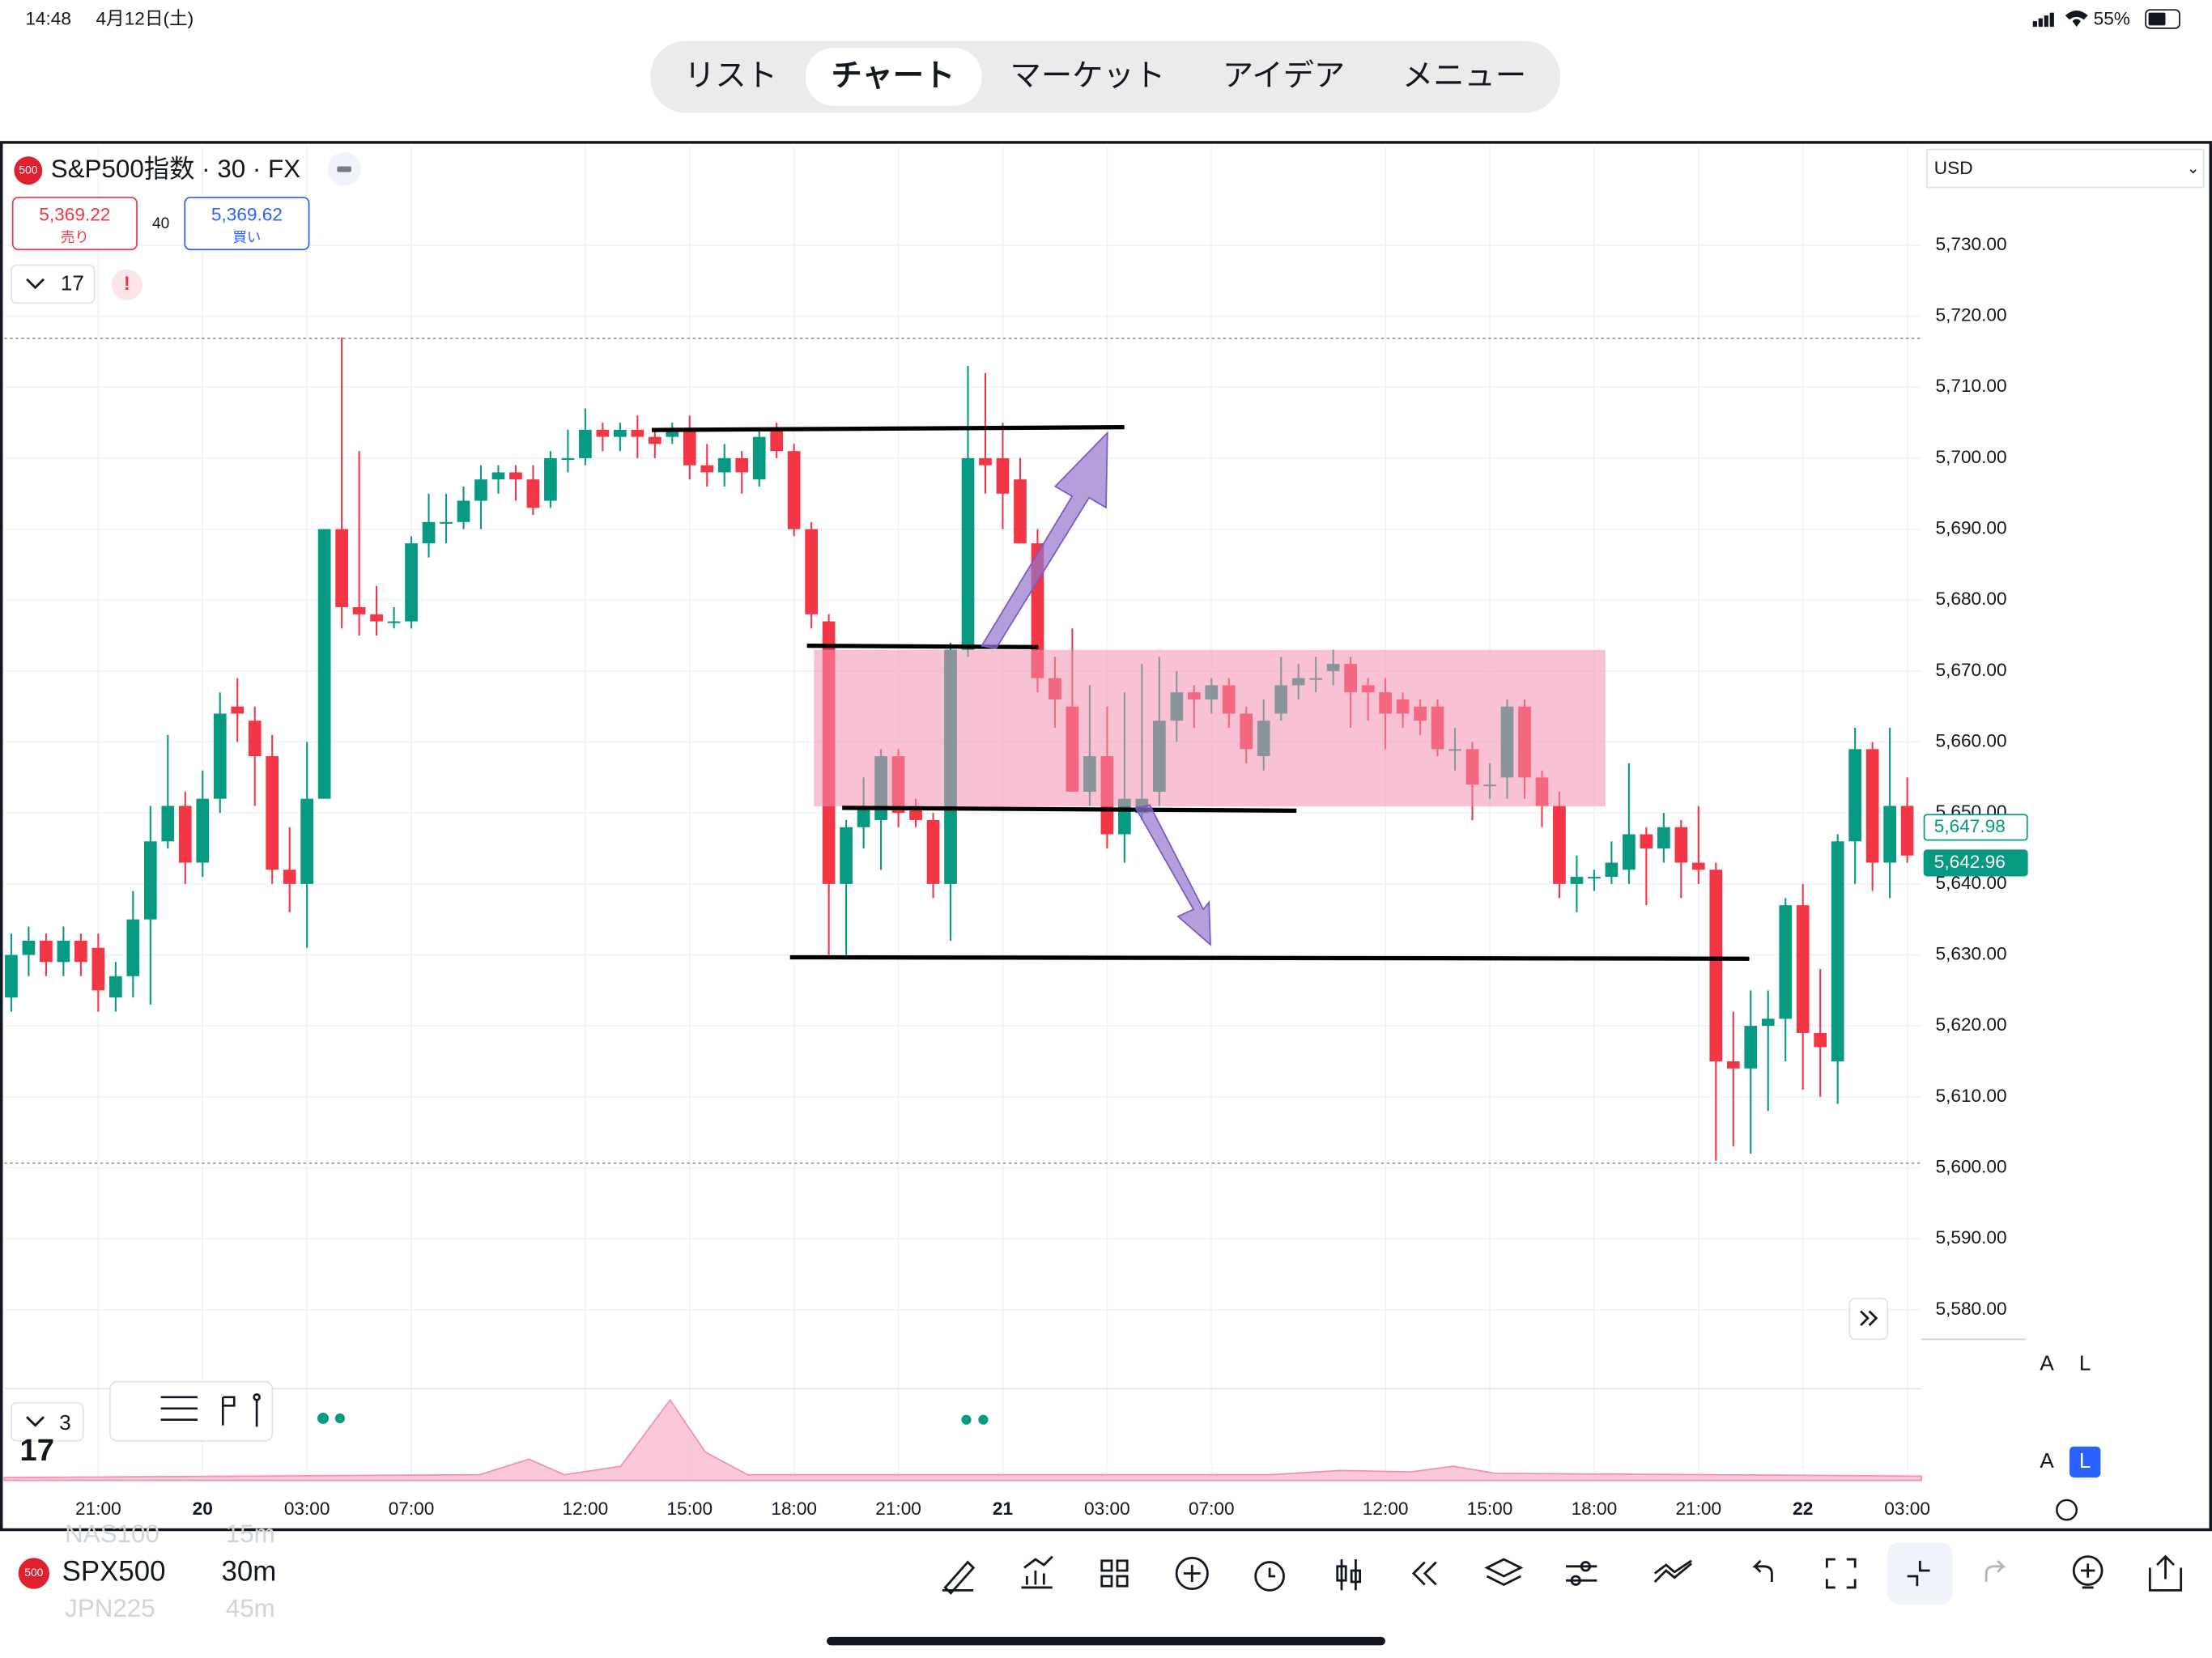 This screenshot has height=1658, width=2212. What do you see at coordinates (1490, 1509) in the screenshot?
I see `x-tick-label: 15:00` at bounding box center [1490, 1509].